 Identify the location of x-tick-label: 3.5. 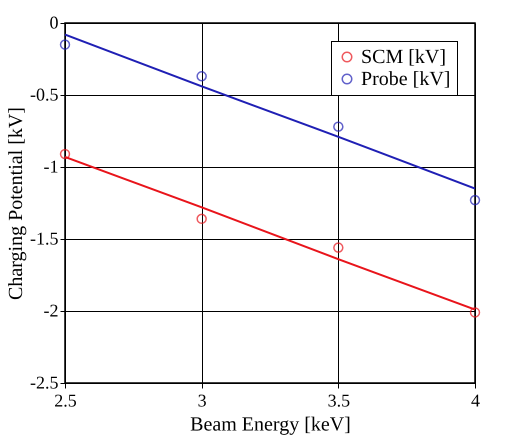
(339, 400).